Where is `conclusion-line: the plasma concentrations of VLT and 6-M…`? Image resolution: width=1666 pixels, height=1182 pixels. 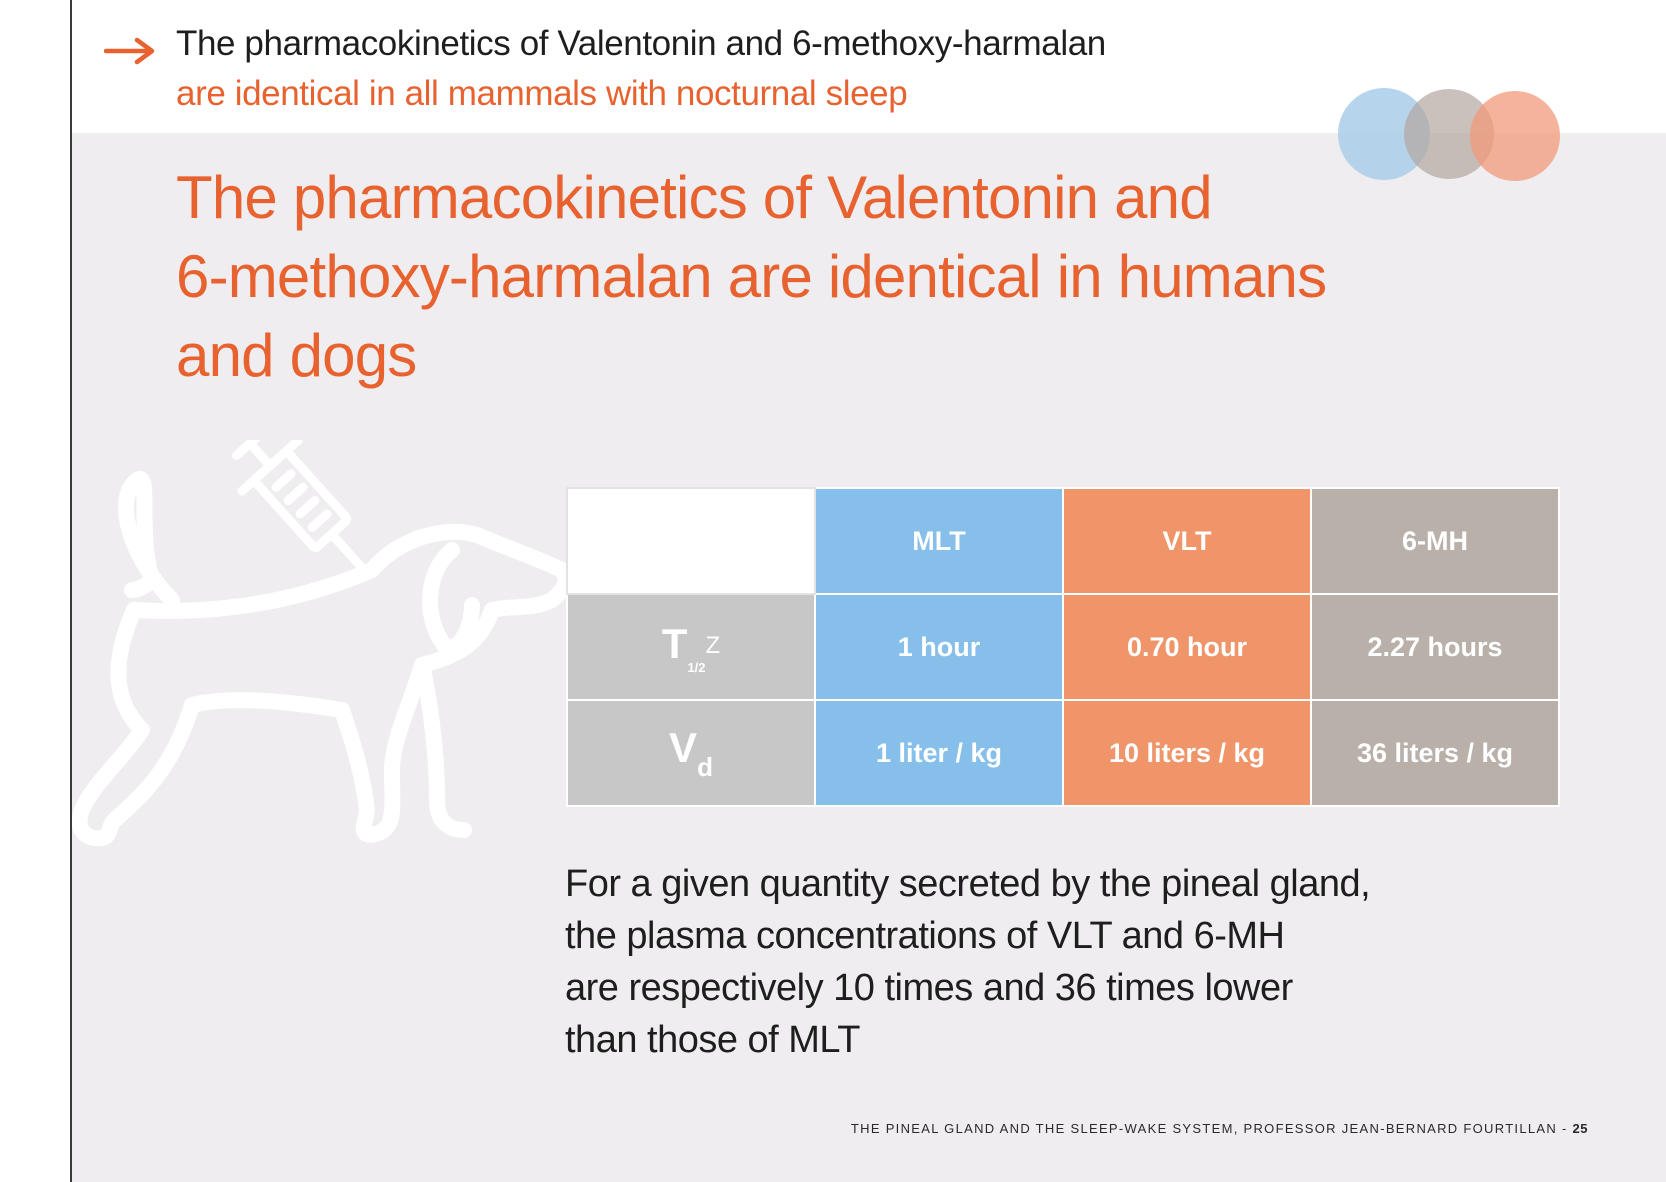
conclusion-line: the plasma concentrations of VLT and 6-M… is located at coordinates (925, 936).